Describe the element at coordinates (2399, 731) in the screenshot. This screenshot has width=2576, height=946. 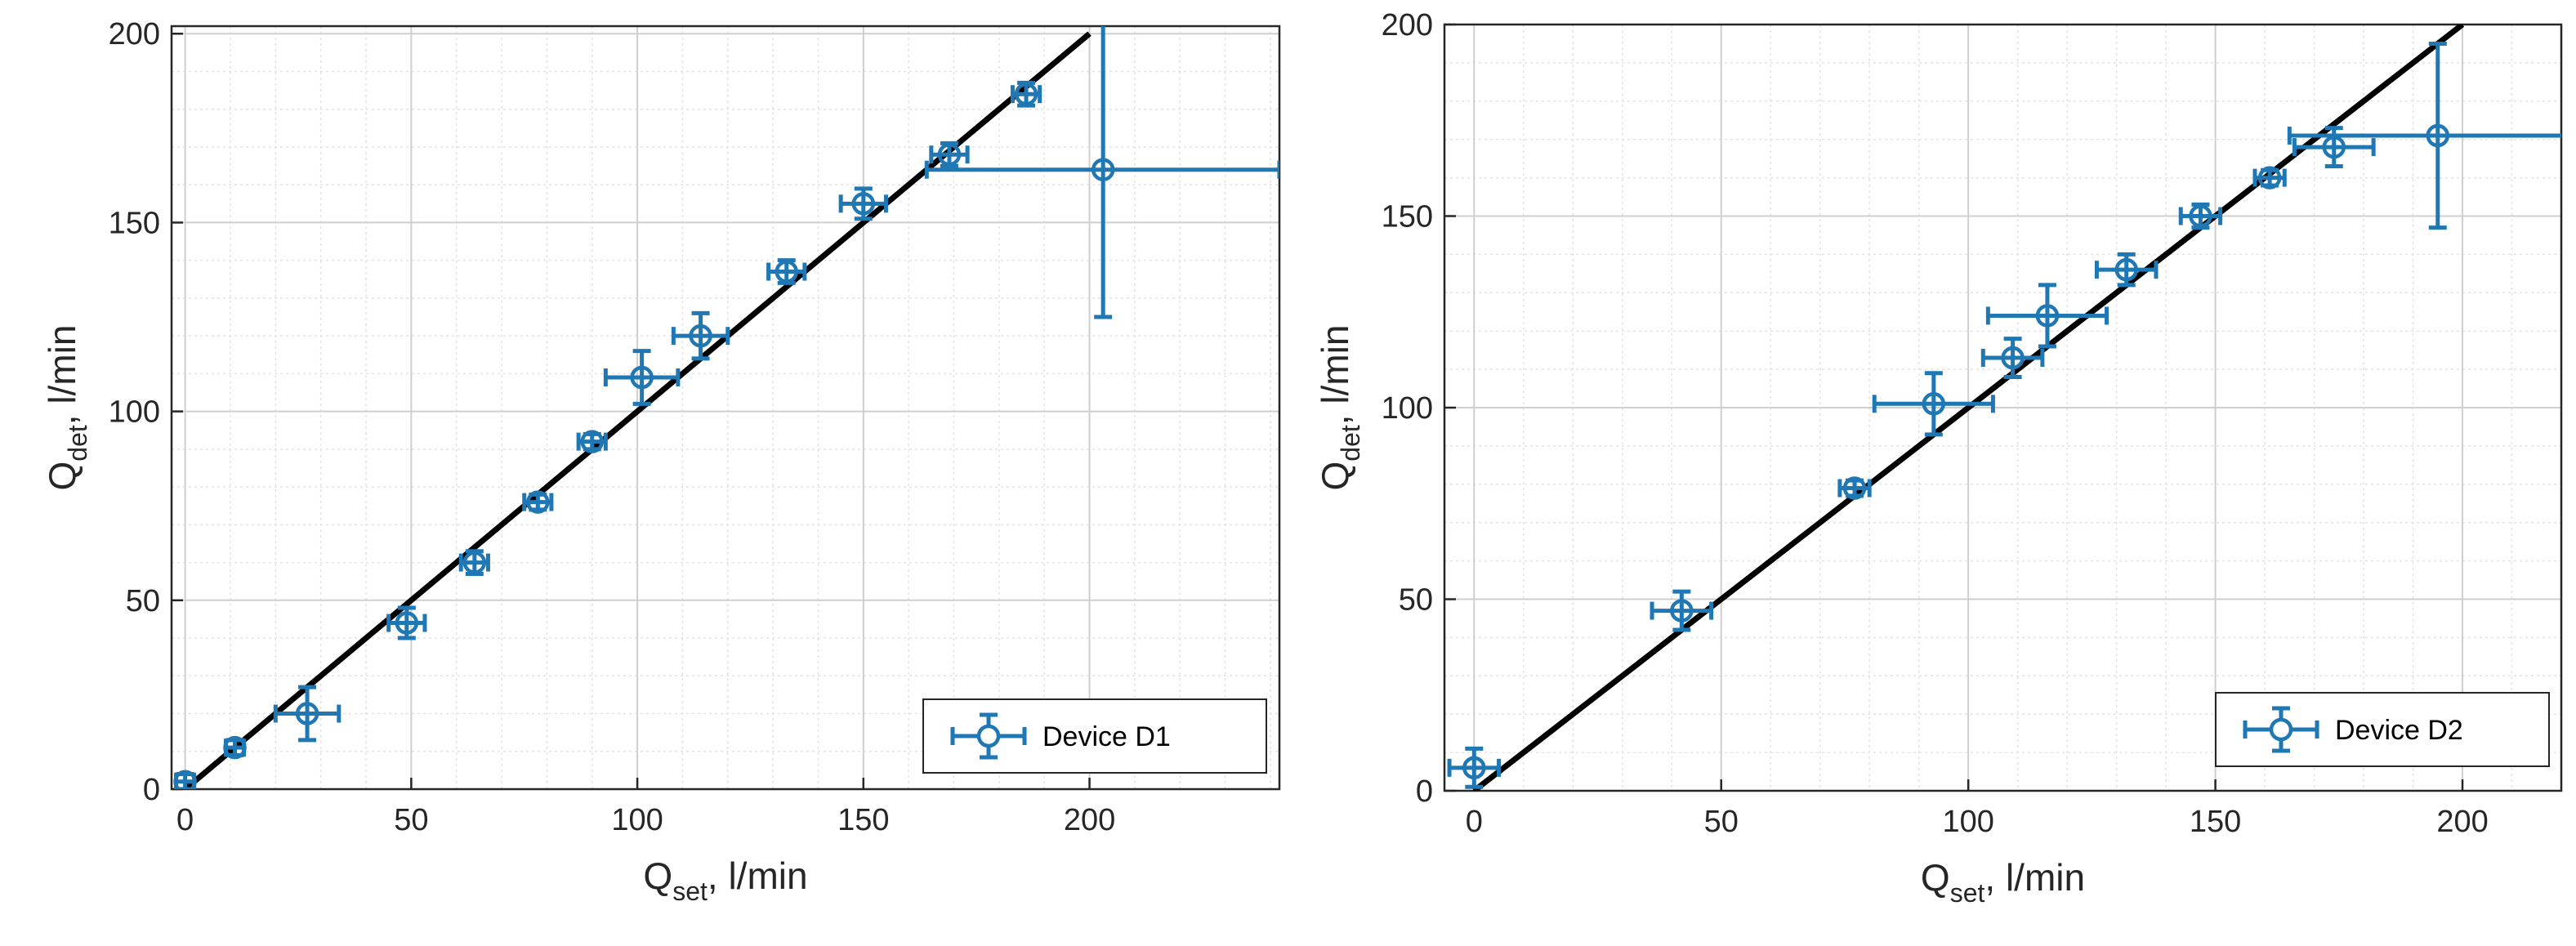
I see `legend-label: Device D2` at that location.